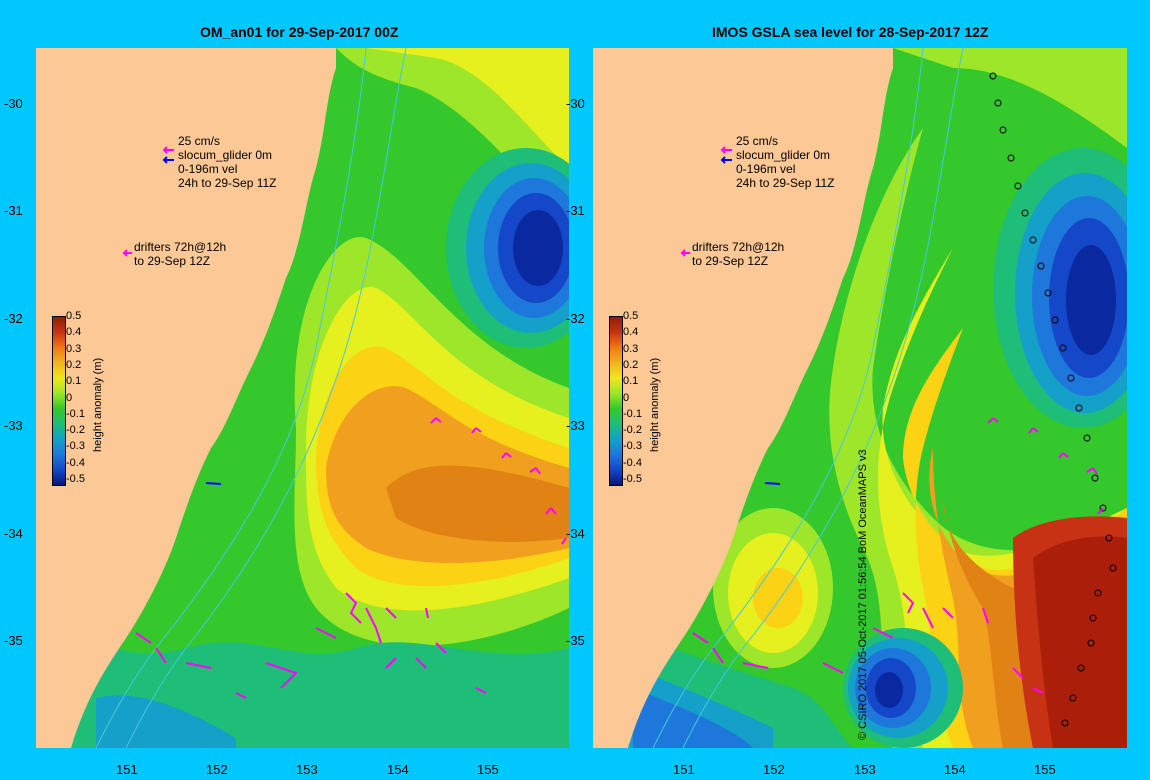 The width and height of the screenshot is (1150, 780). What do you see at coordinates (685, 253) in the screenshot?
I see `right-drifter-arrow-icon` at bounding box center [685, 253].